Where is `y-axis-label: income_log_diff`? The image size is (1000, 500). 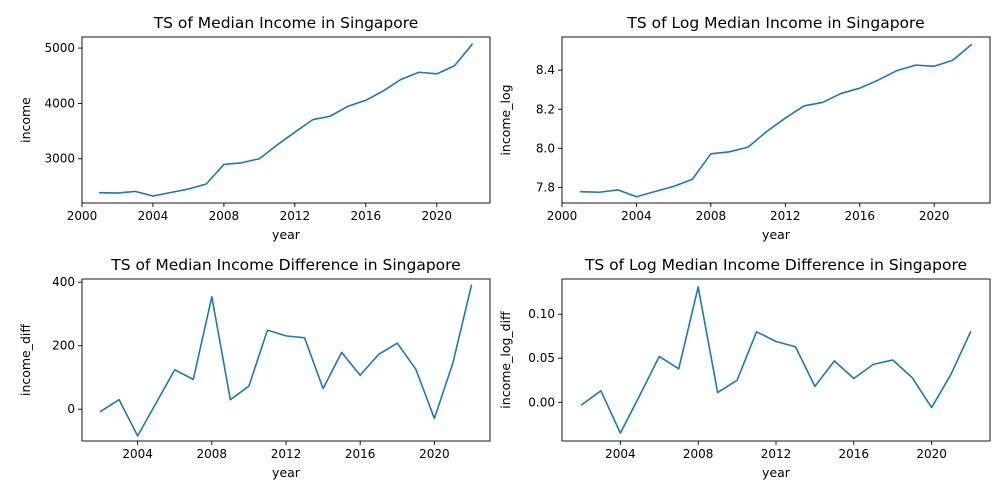
y-axis-label: income_log_diff is located at coordinates (505, 360).